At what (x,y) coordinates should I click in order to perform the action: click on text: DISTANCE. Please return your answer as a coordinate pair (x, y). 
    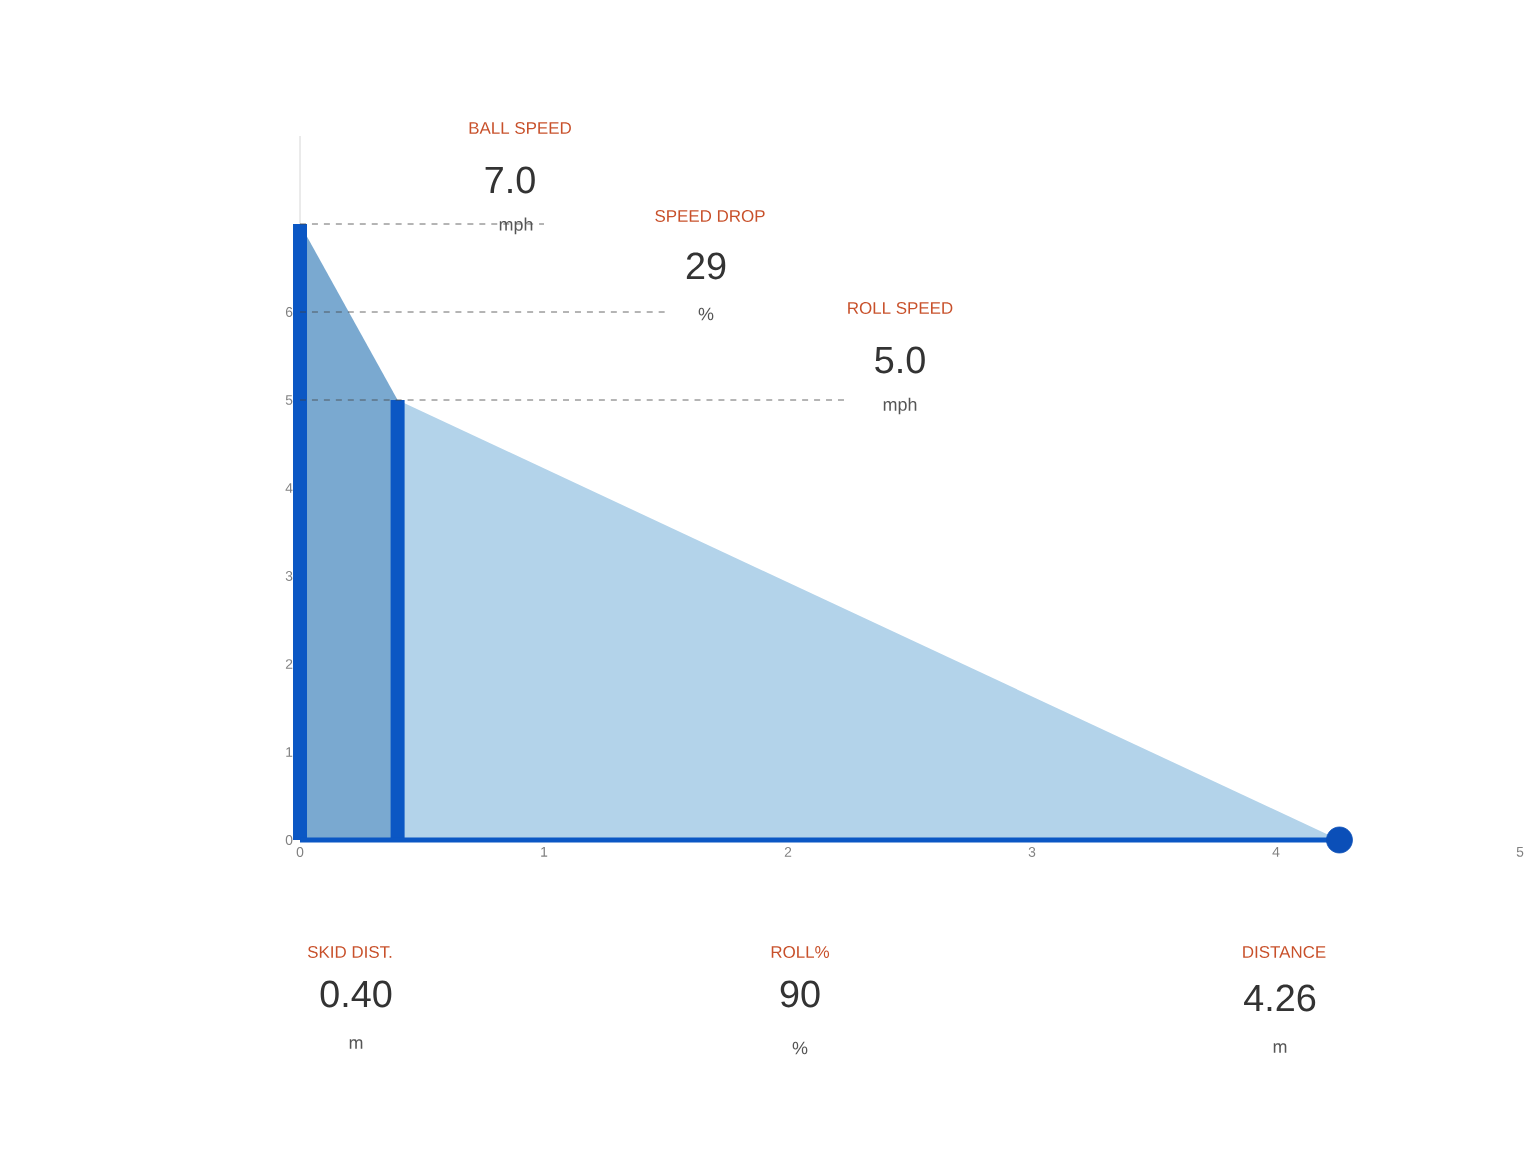
    Looking at the image, I should click on (1284, 952).